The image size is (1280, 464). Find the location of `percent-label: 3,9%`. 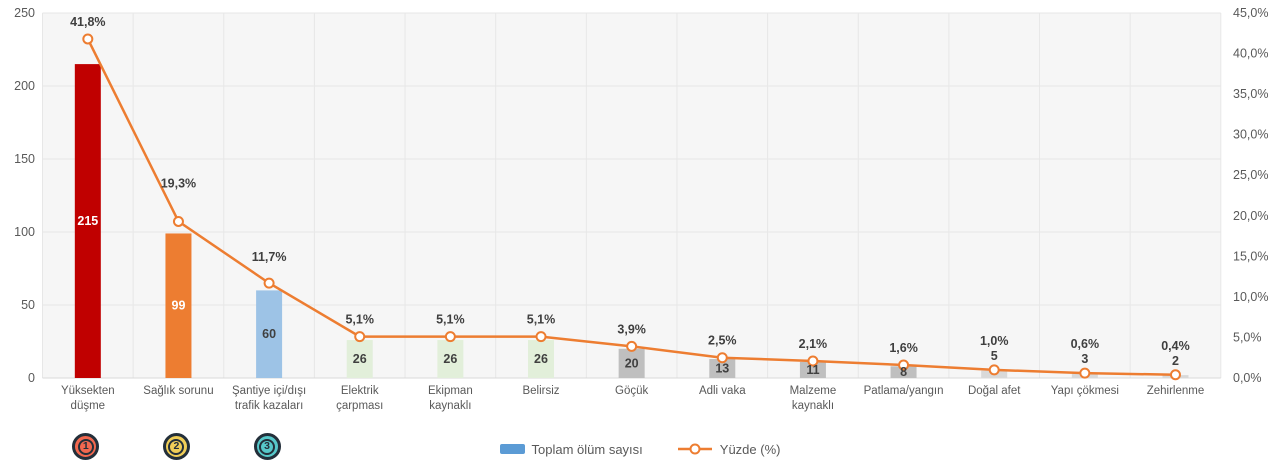

percent-label: 3,9% is located at coordinates (631, 329).